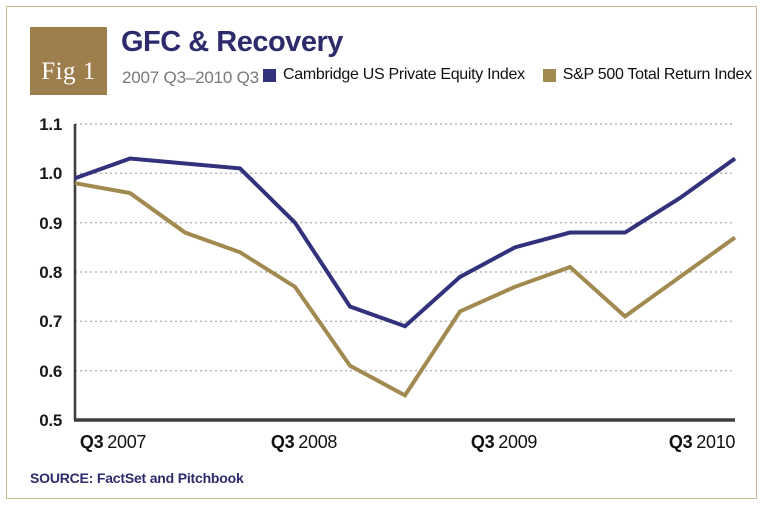 The width and height of the screenshot is (763, 509). What do you see at coordinates (232, 42) in the screenshot?
I see `chart-title: GFC & Recovery` at bounding box center [232, 42].